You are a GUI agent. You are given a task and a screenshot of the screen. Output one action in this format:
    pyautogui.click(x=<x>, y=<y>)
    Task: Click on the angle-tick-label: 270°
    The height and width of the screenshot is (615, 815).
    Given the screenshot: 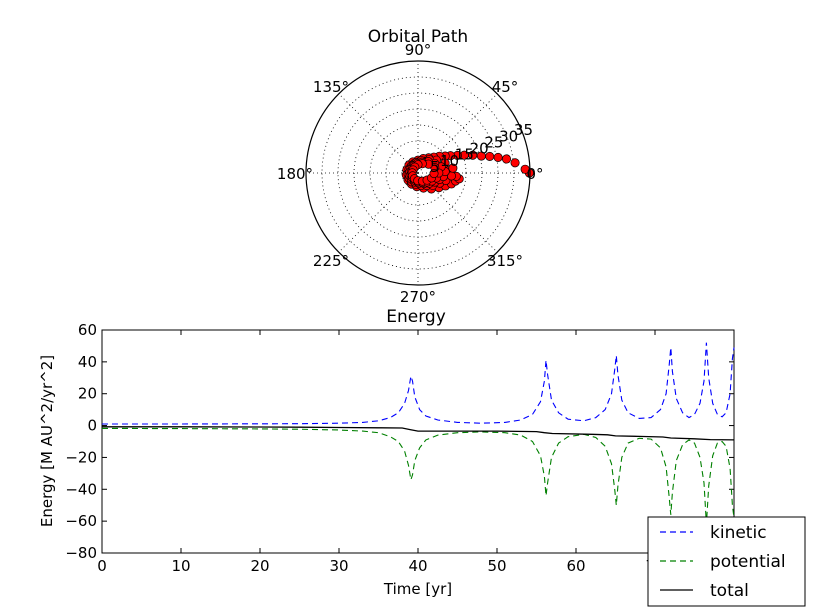 What is the action you would take?
    pyautogui.click(x=418, y=297)
    